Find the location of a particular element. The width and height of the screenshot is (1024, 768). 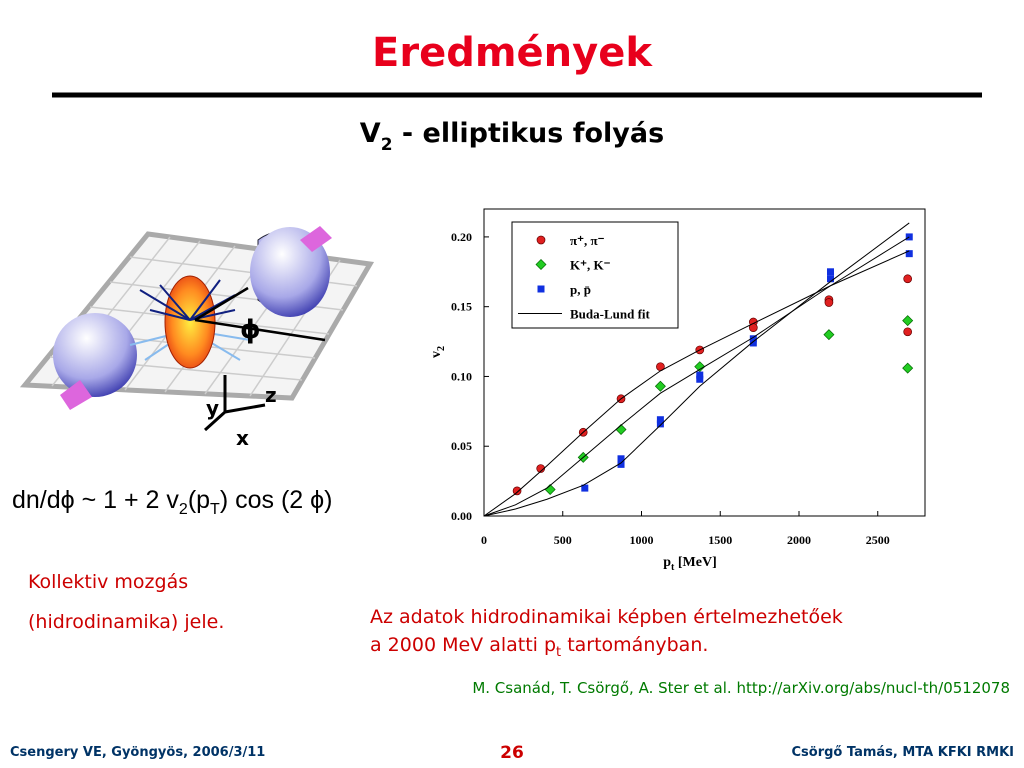

y-axis-label: v2 is located at coordinates (438, 352).